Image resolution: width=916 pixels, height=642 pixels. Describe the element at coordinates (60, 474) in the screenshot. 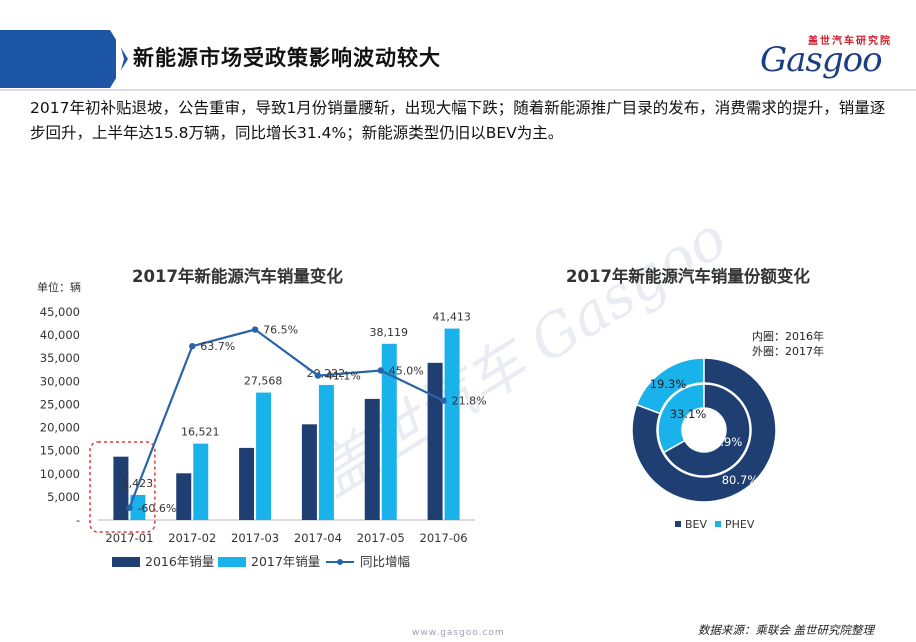

I see `y-tick-label: 10,000` at that location.